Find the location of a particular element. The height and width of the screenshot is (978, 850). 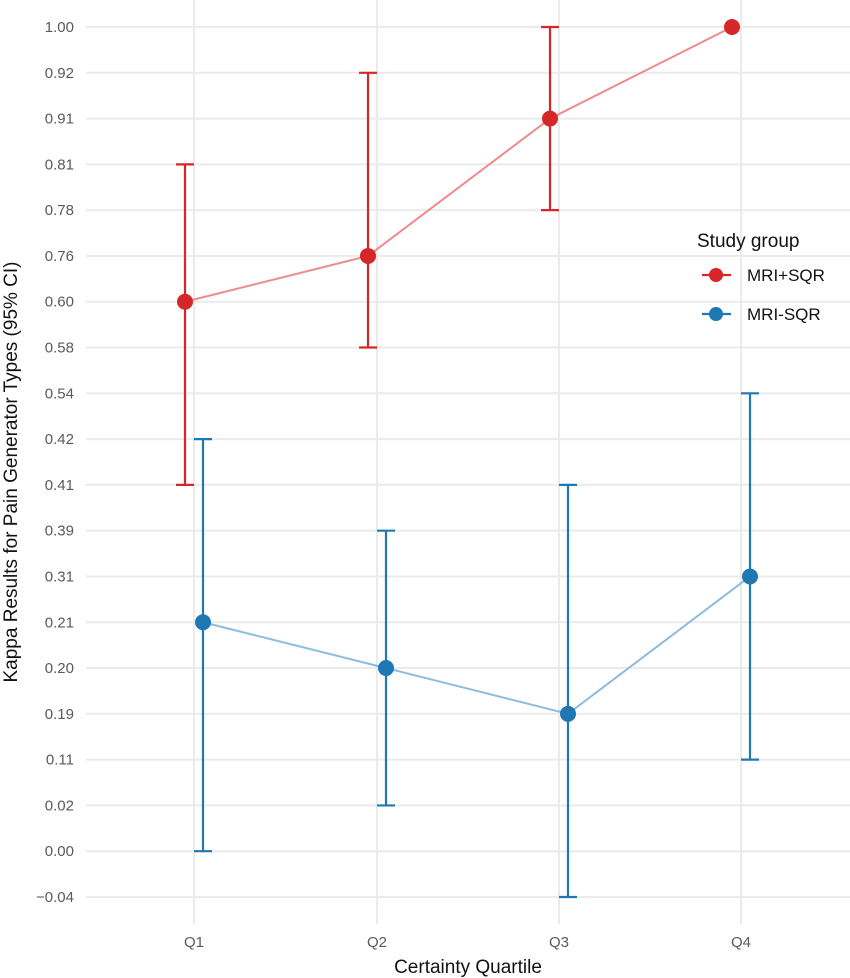

x-axis-tick-labels: Q1 Q2 Q3 Q4 is located at coordinates (467, 942).